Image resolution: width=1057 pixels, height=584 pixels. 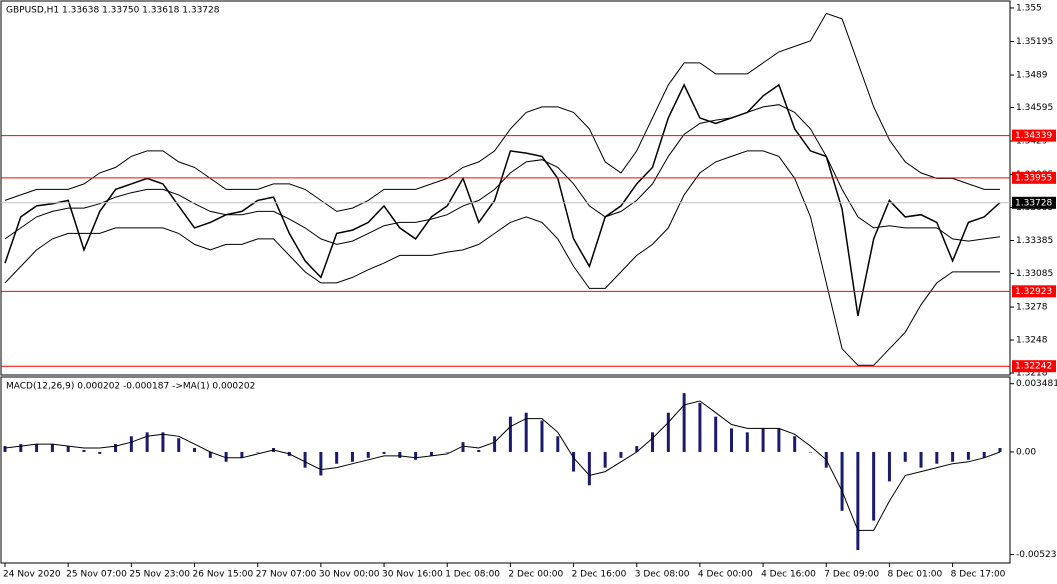 What do you see at coordinates (96, 575) in the screenshot?
I see `x-tick-label: 25 Nov 07:00` at bounding box center [96, 575].